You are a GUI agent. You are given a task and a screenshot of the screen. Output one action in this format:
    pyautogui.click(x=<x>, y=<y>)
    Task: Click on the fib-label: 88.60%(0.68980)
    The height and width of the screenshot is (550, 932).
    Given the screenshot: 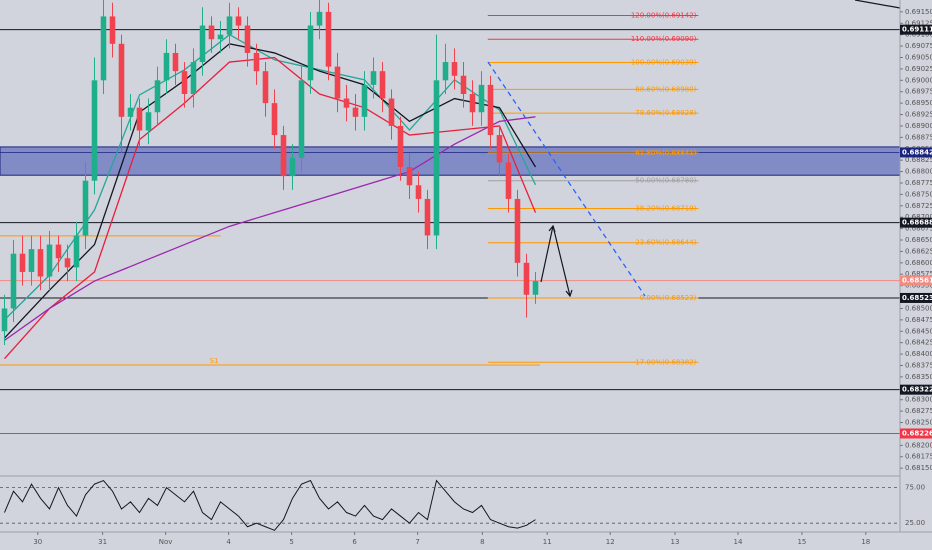 What is the action you would take?
    pyautogui.click(x=665, y=89)
    